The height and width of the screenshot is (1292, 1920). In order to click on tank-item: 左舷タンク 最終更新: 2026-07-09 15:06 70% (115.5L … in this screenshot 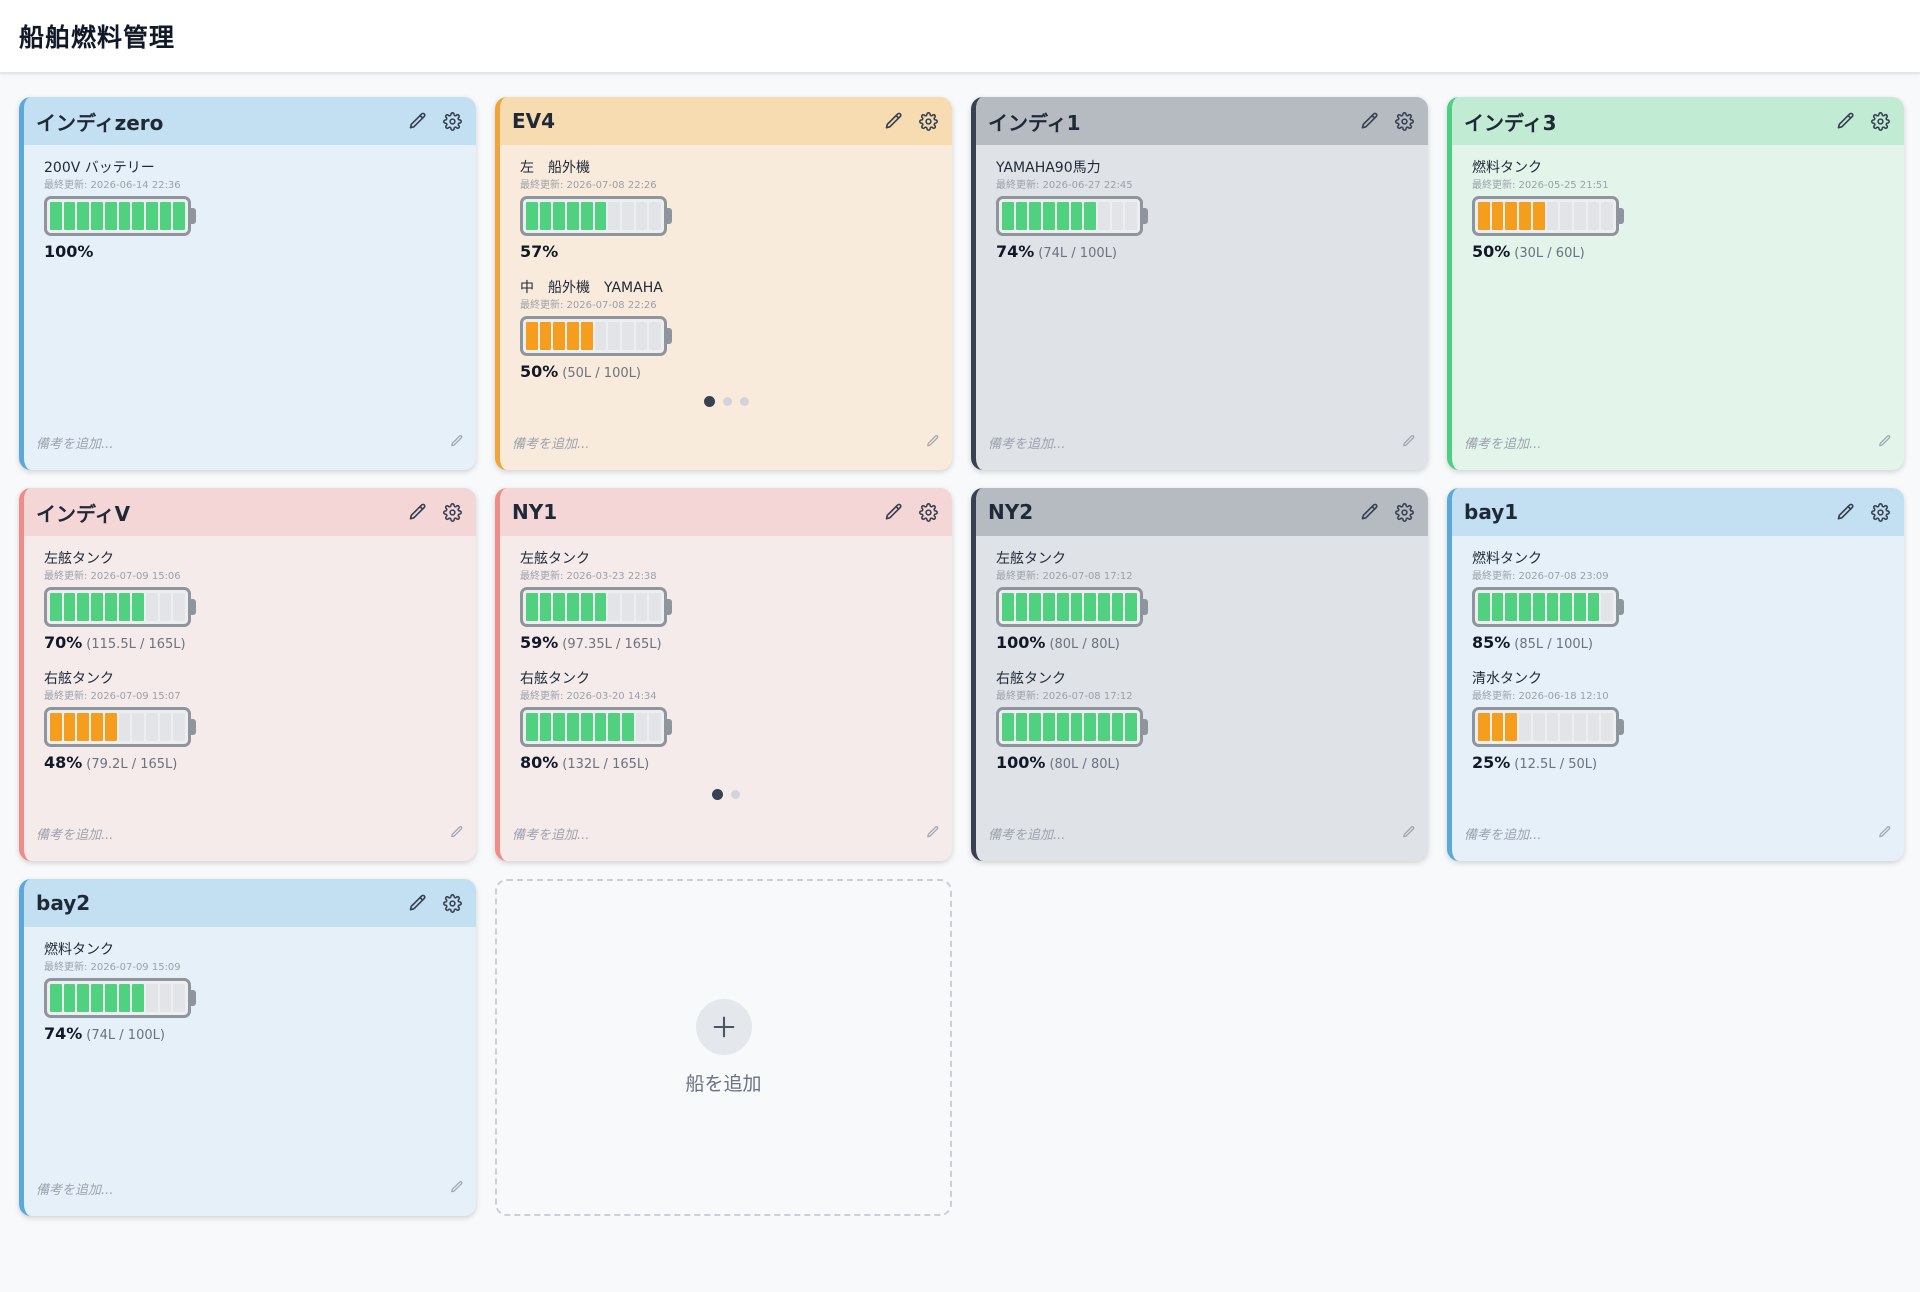, I will do `click(250, 603)`.